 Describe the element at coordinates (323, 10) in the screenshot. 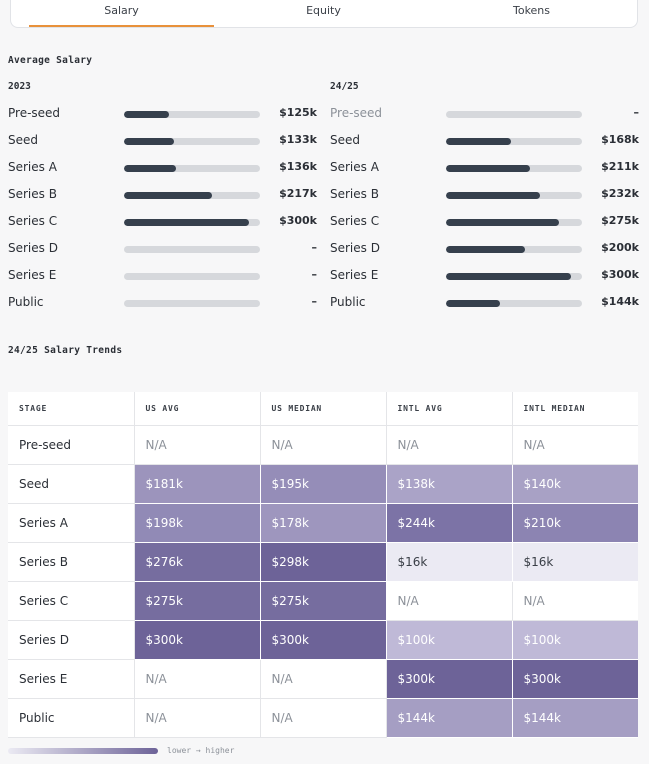

I see `tab-equity: Equity` at that location.